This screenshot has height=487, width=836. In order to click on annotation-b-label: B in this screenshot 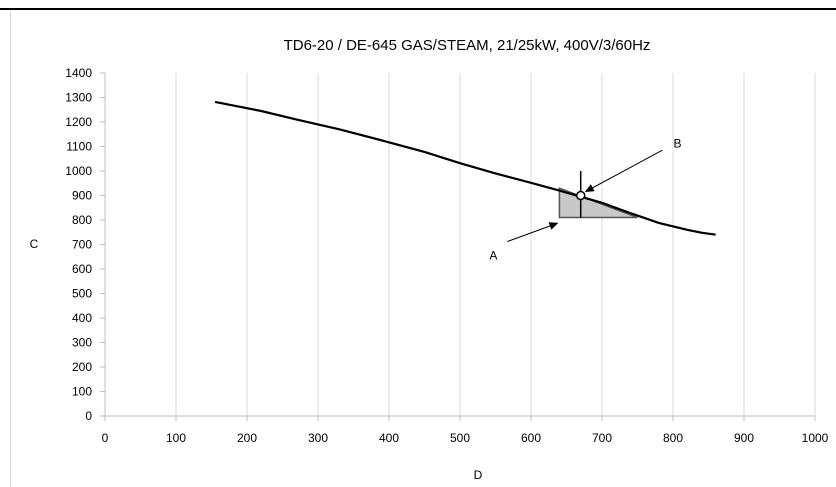, I will do `click(677, 144)`.